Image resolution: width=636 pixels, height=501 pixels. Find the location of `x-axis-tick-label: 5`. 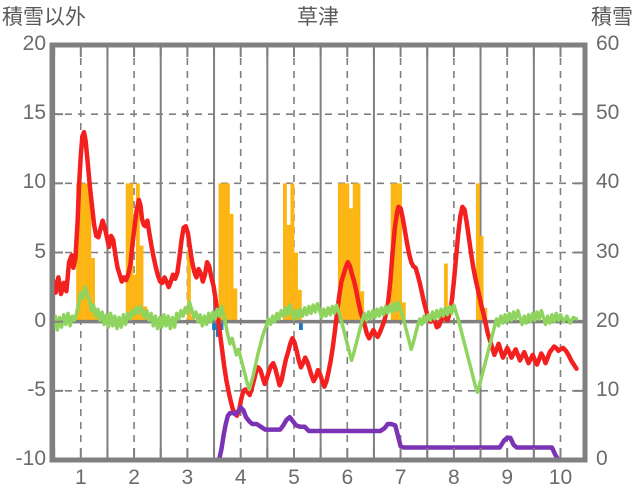

x-axis-tick-label: 5 is located at coordinates (294, 477).